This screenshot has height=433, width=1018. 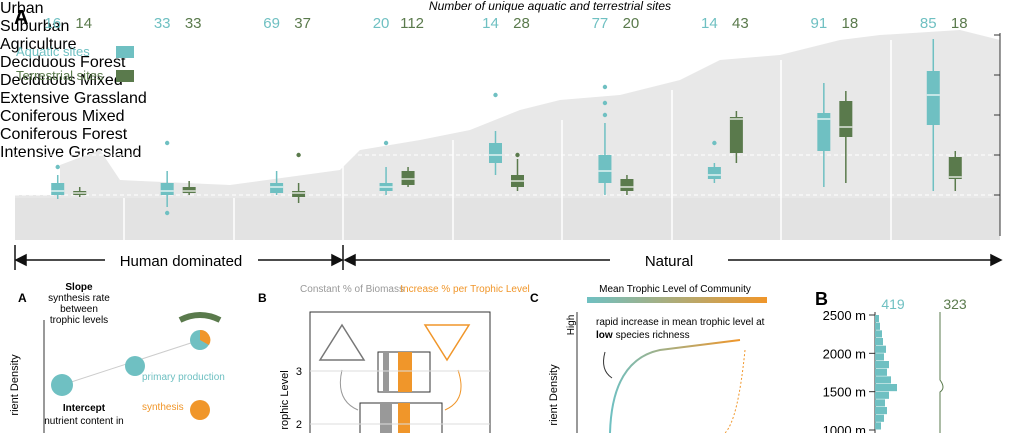 What do you see at coordinates (83, 23) in the screenshot?
I see `n-terrestrial: 14` at bounding box center [83, 23].